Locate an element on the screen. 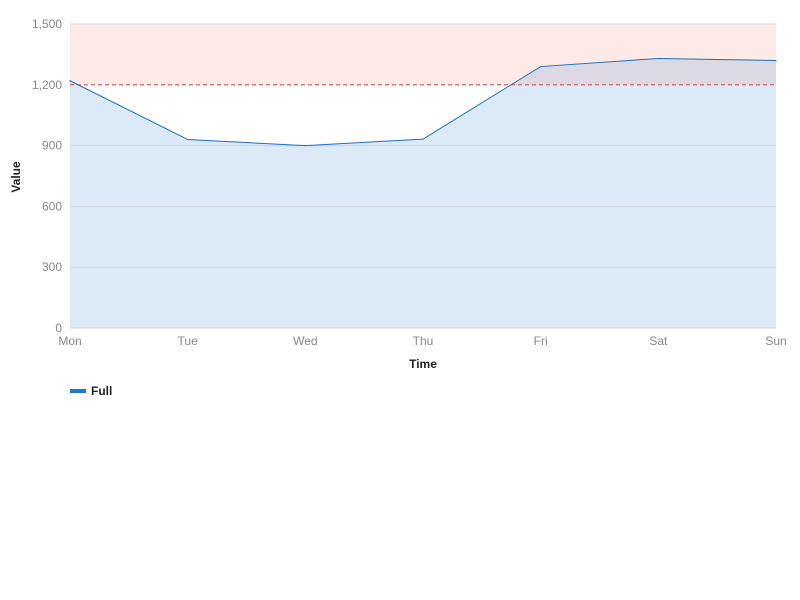 Image resolution: width=800 pixels, height=600 pixels. x-tick-label: Thu is located at coordinates (423, 341).